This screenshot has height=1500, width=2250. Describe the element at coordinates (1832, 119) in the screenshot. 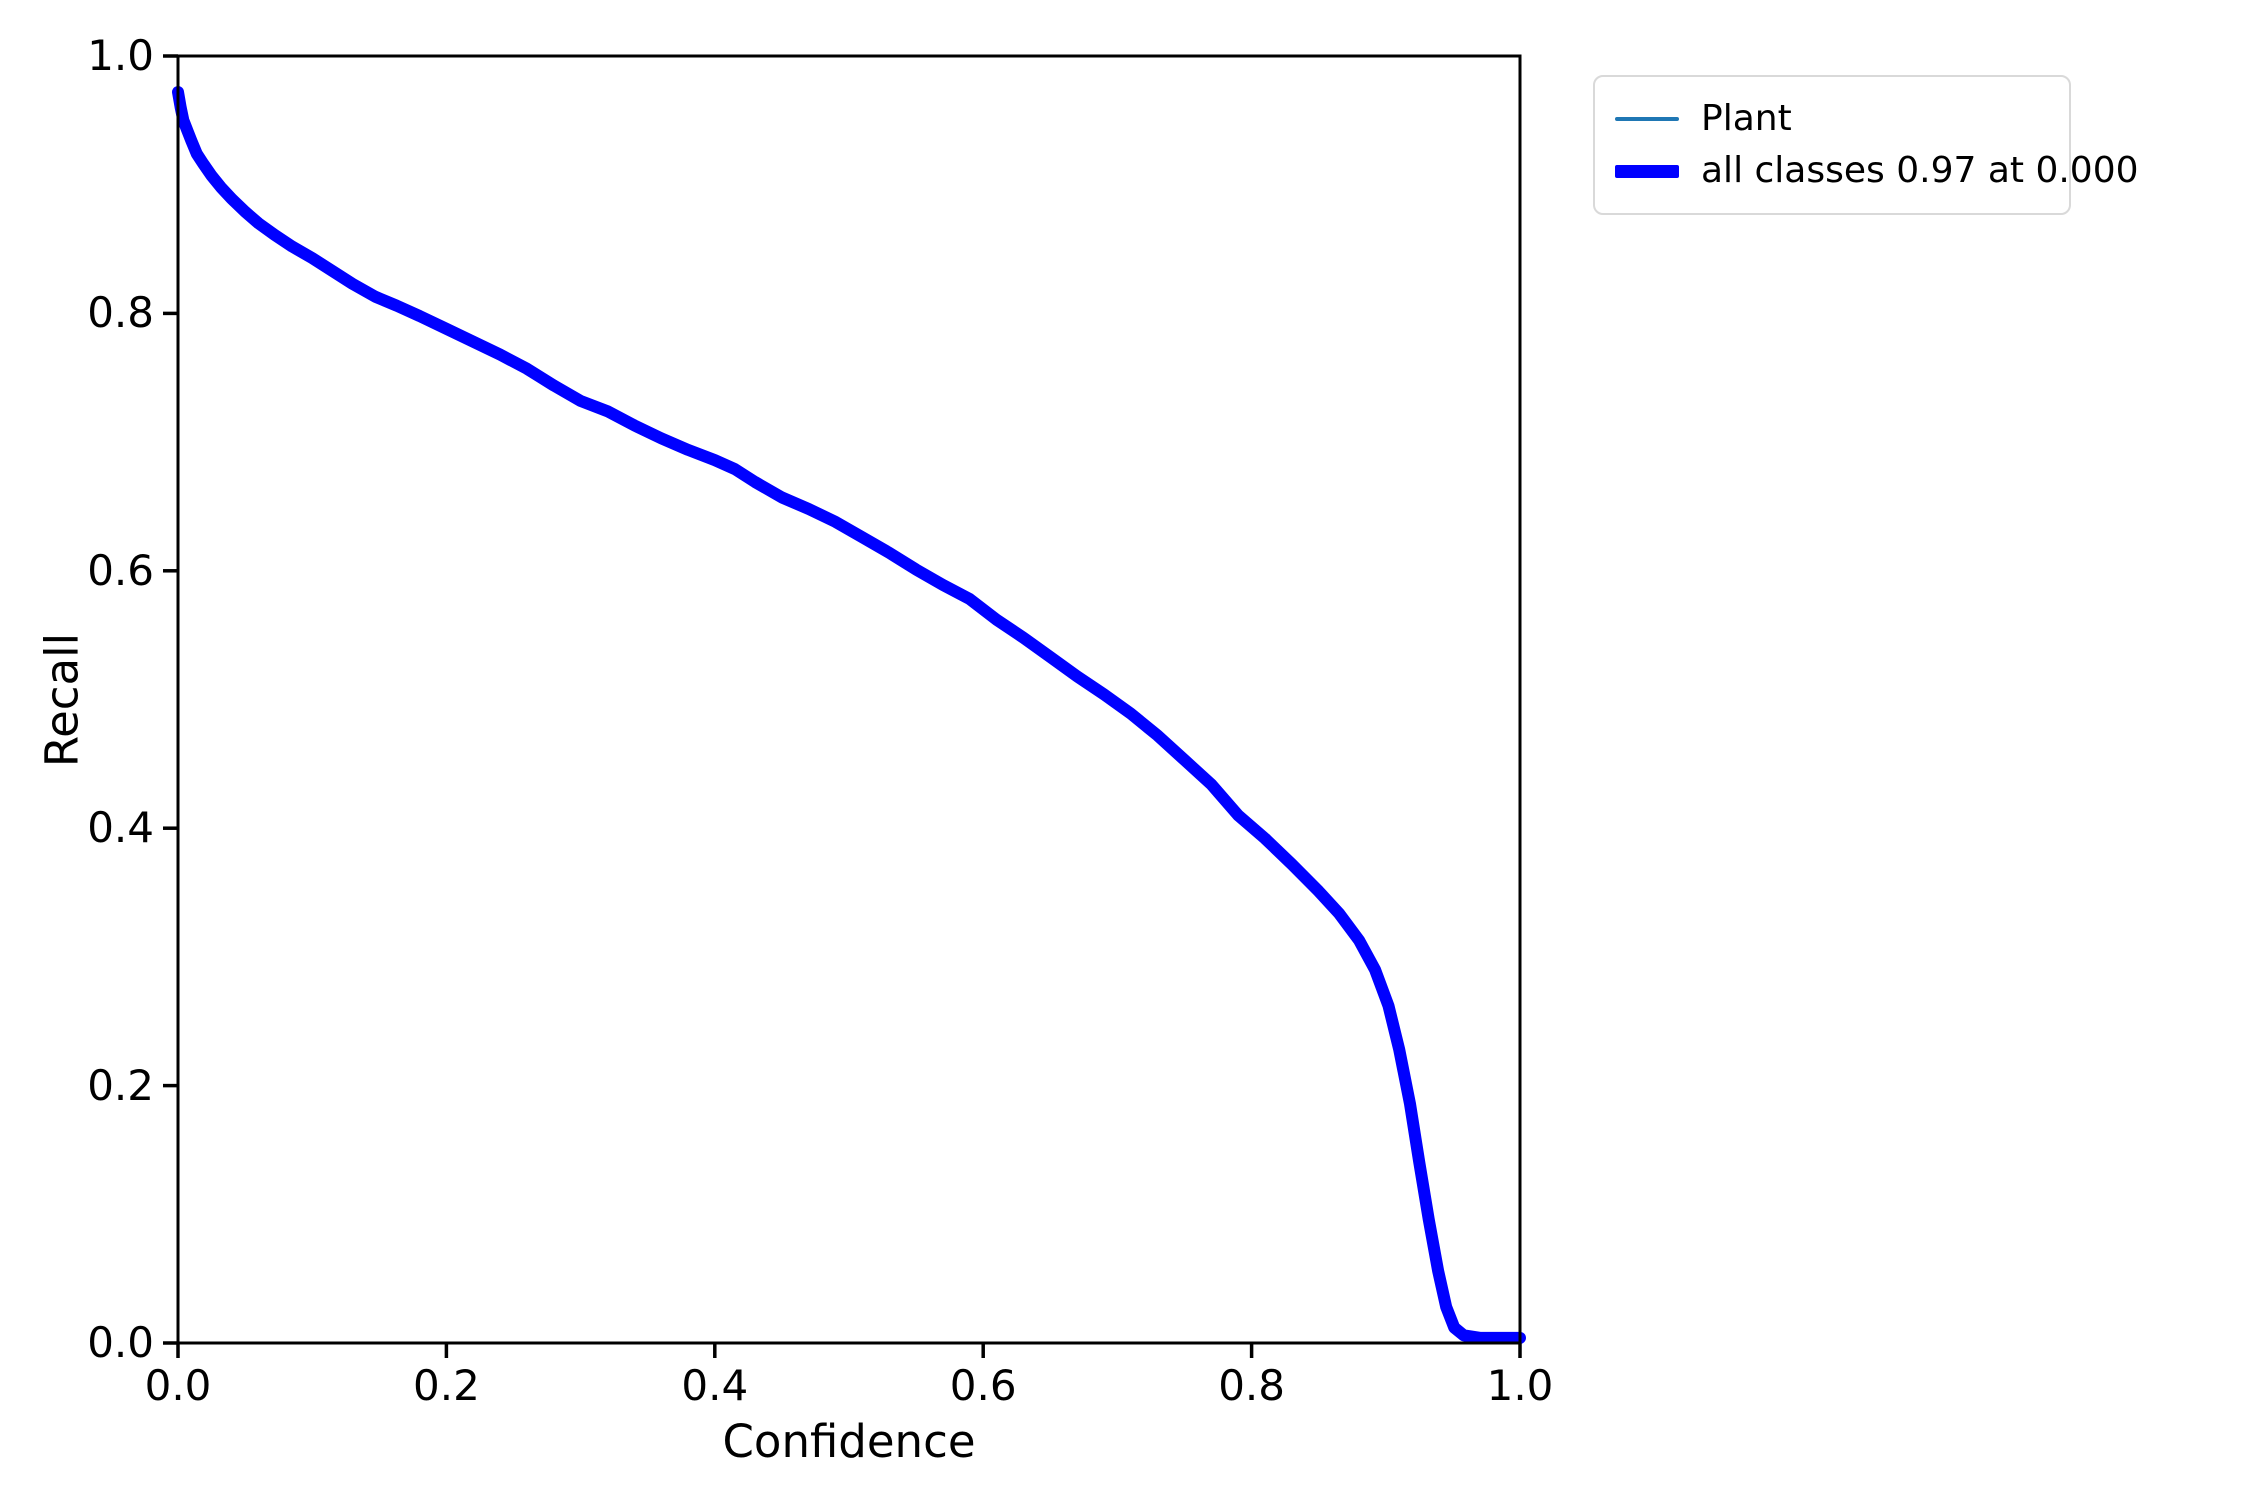

I see `legend-item-plant: Plant` at that location.